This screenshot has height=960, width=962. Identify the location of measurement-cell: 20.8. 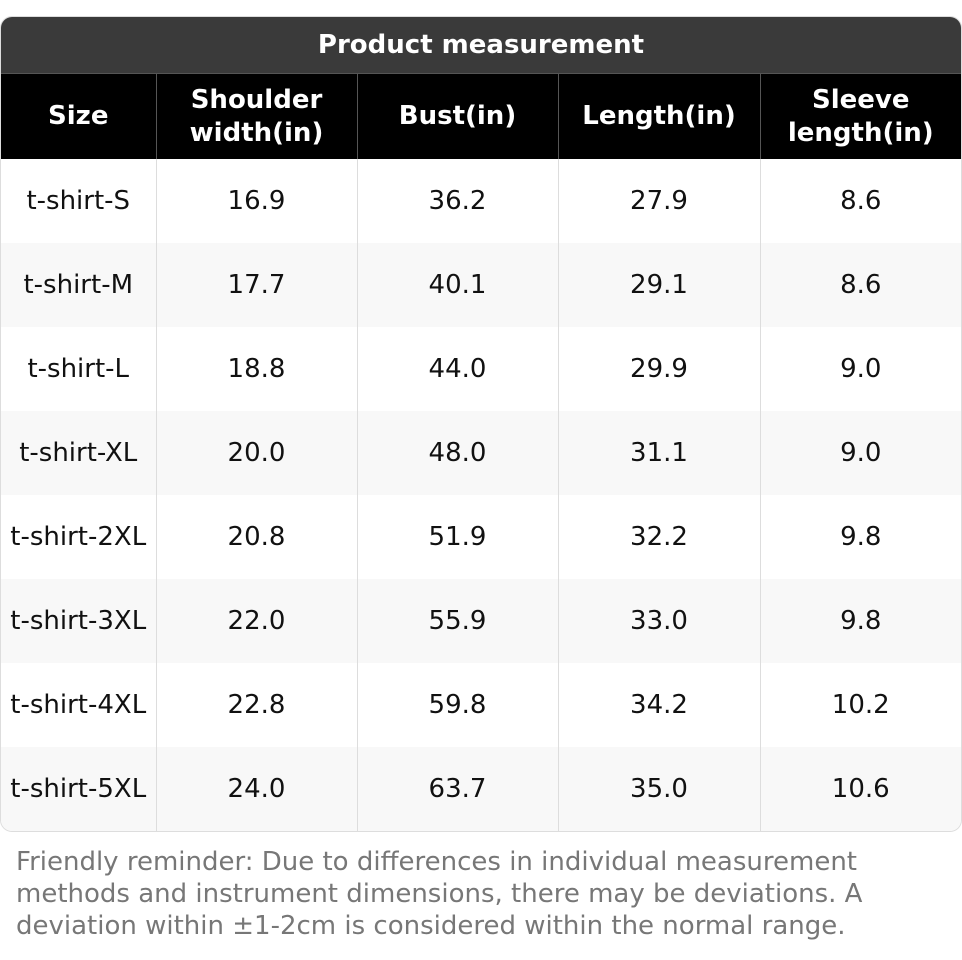
(256, 537).